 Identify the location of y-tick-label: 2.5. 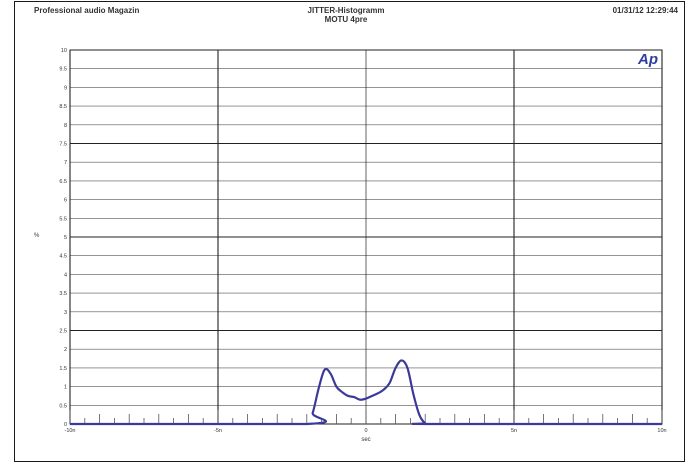
(63, 332).